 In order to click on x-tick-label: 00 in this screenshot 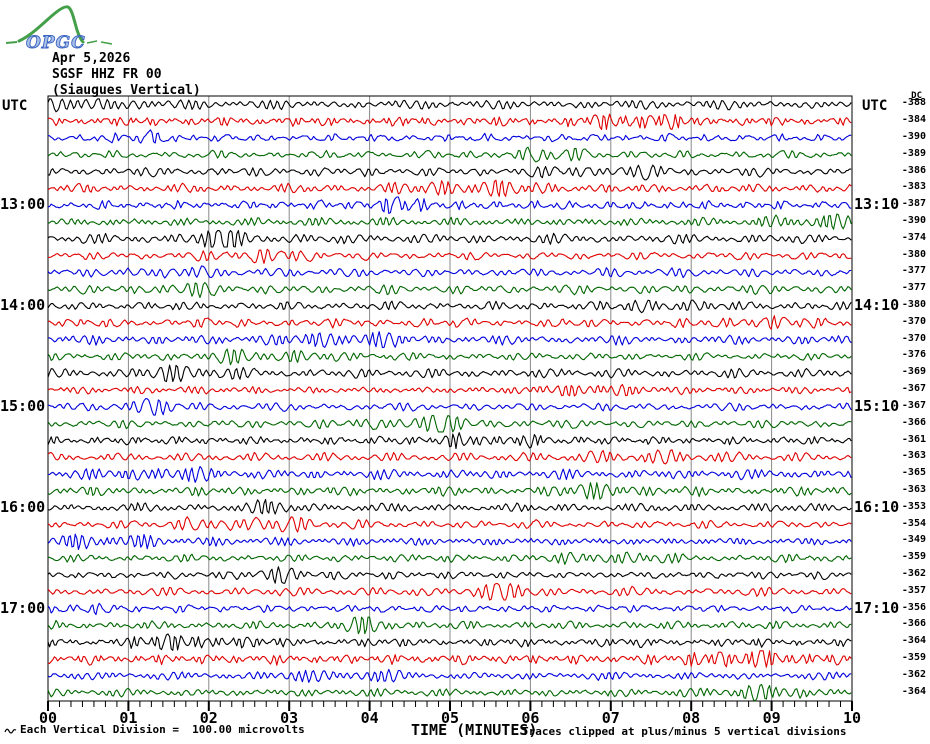, I will do `click(48, 718)`.